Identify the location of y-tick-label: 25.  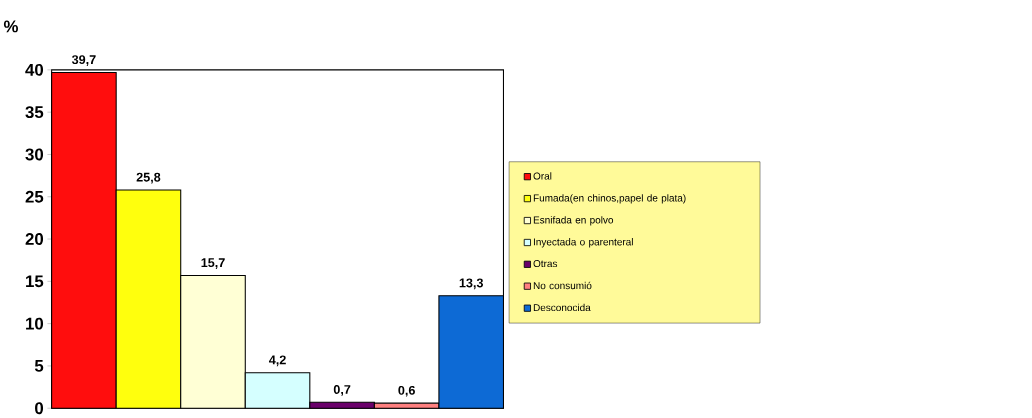
(34, 196).